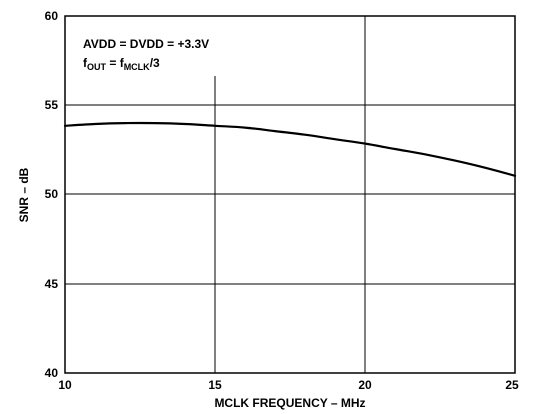 This screenshot has height=414, width=534. What do you see at coordinates (365, 385) in the screenshot?
I see `x-tick-20: 20` at bounding box center [365, 385].